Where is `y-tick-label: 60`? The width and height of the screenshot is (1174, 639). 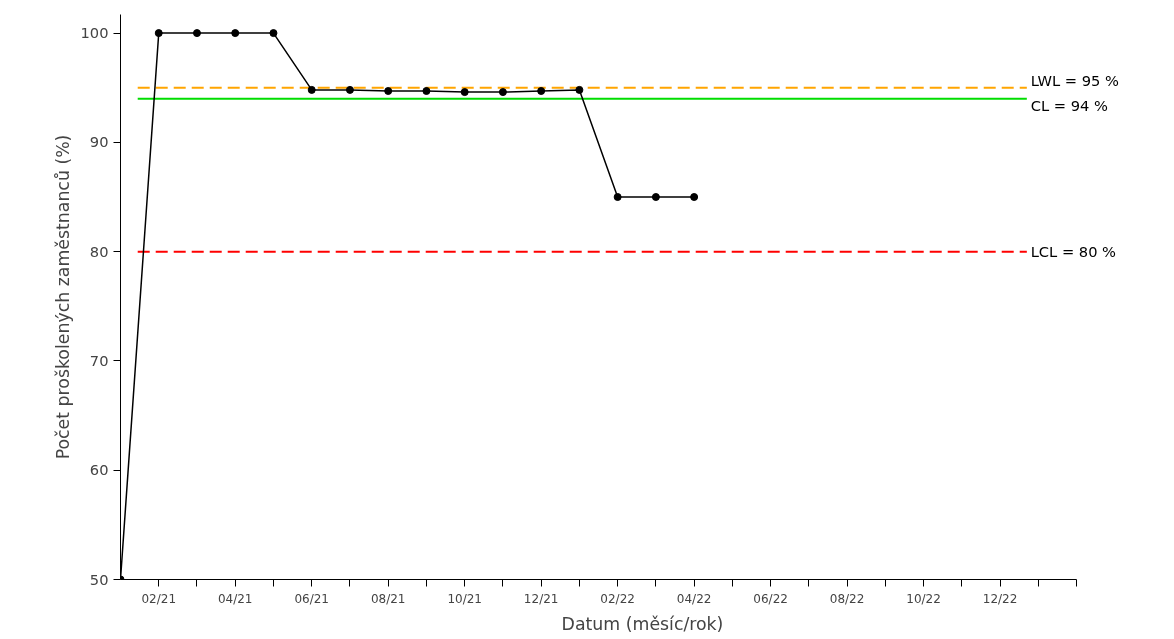
y-tick-label: 60 is located at coordinates (99, 470).